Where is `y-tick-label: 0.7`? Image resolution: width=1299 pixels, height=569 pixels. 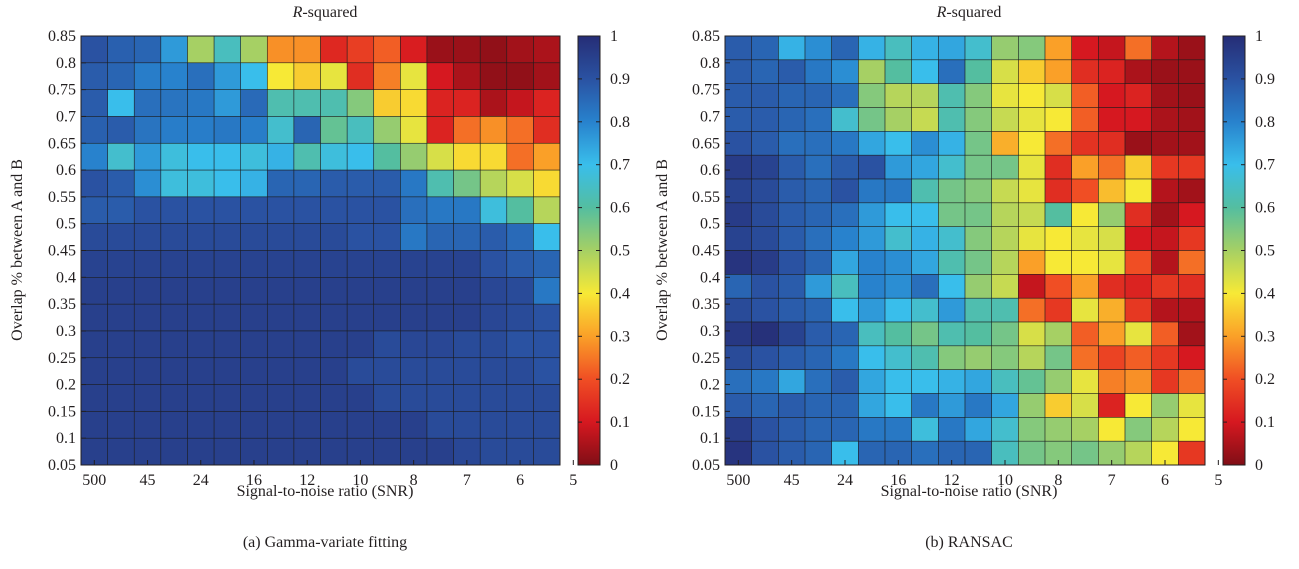
y-tick-label: 0.7 is located at coordinates (710, 116).